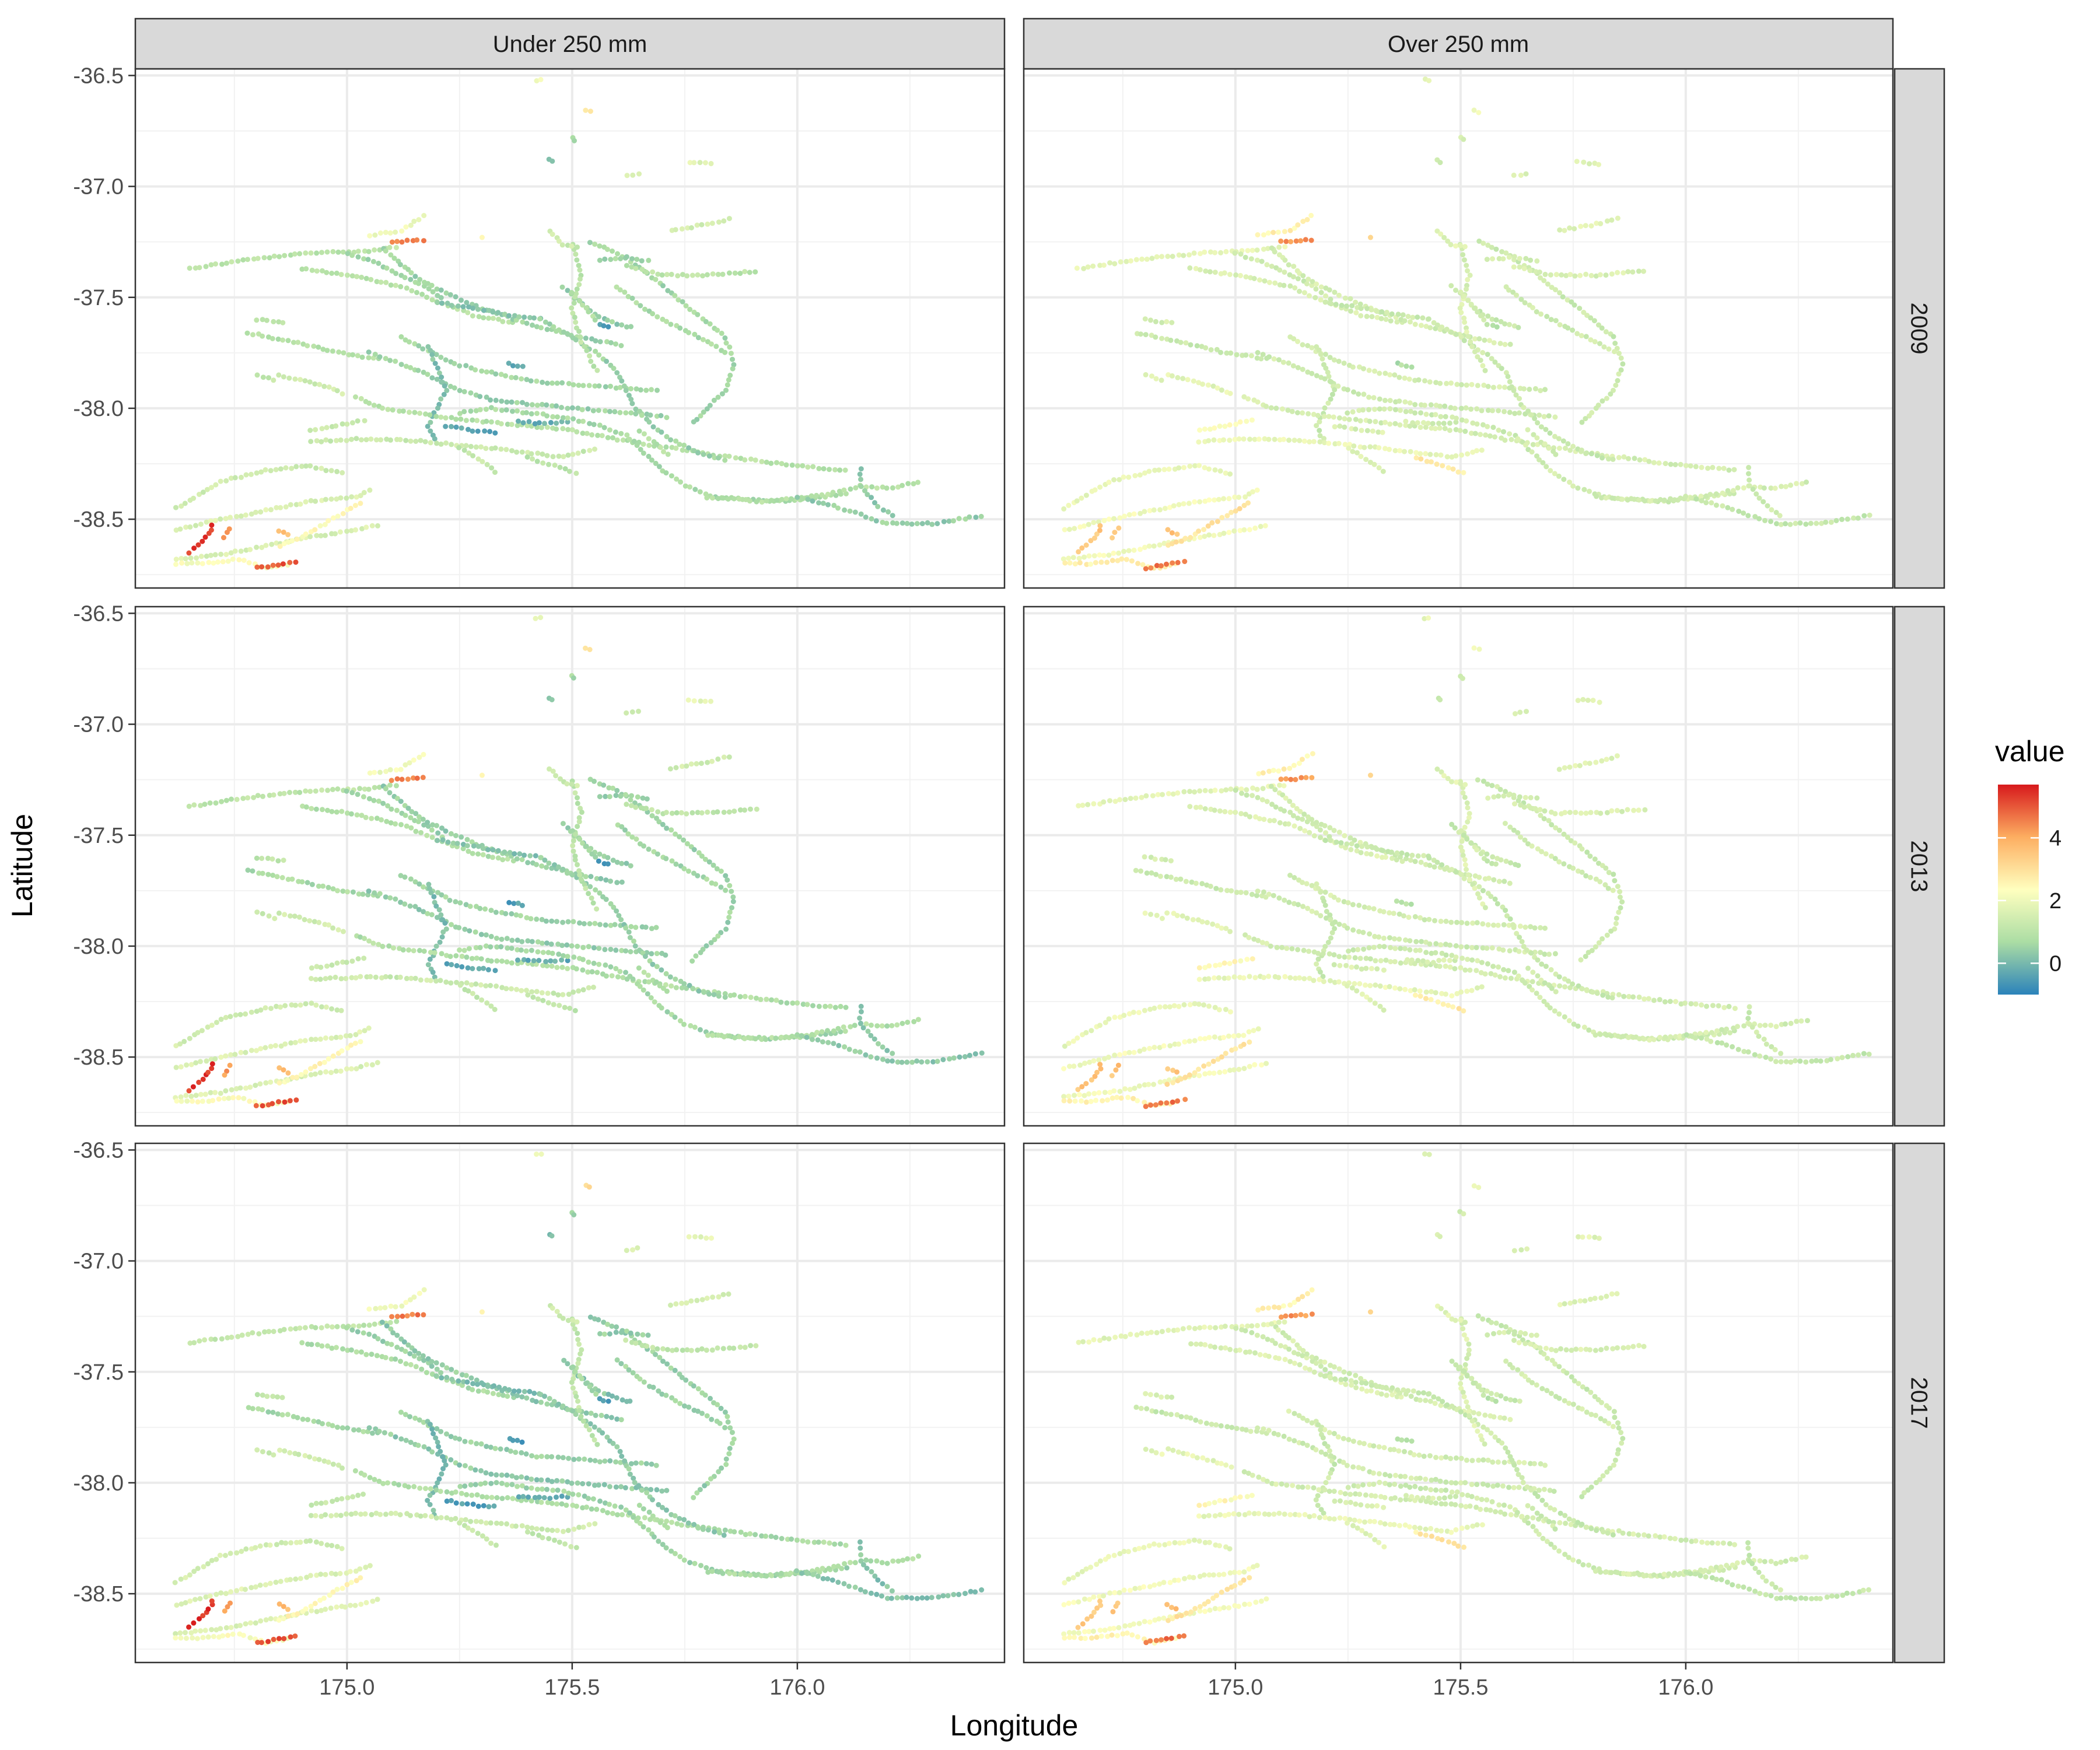 The height and width of the screenshot is (1750, 2100). Describe the element at coordinates (1919, 328) in the screenshot. I see `row-strip-background` at that location.